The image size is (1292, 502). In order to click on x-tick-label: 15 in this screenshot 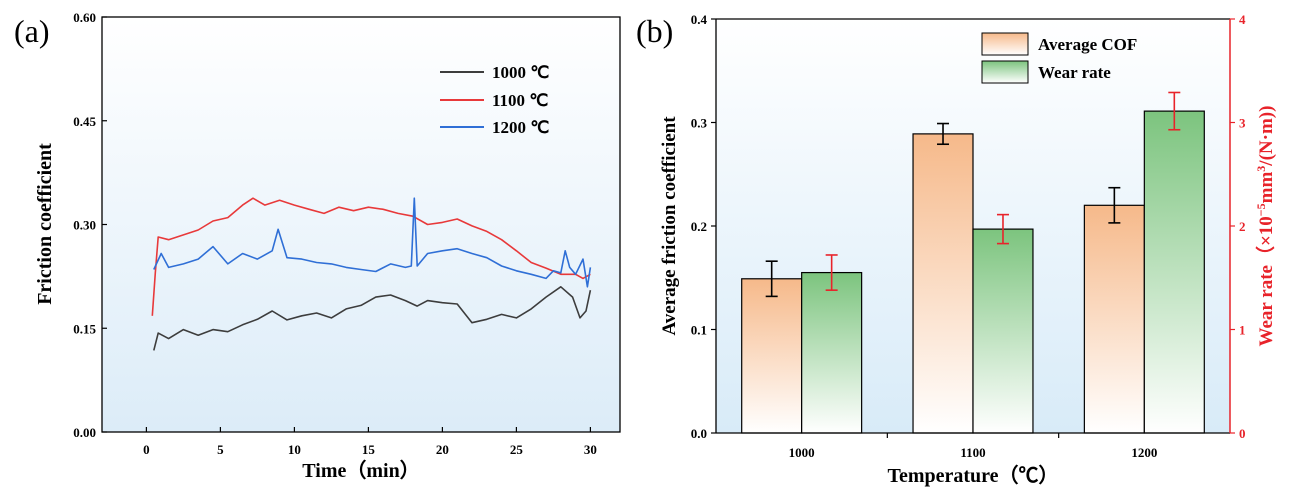, I will do `click(369, 449)`.